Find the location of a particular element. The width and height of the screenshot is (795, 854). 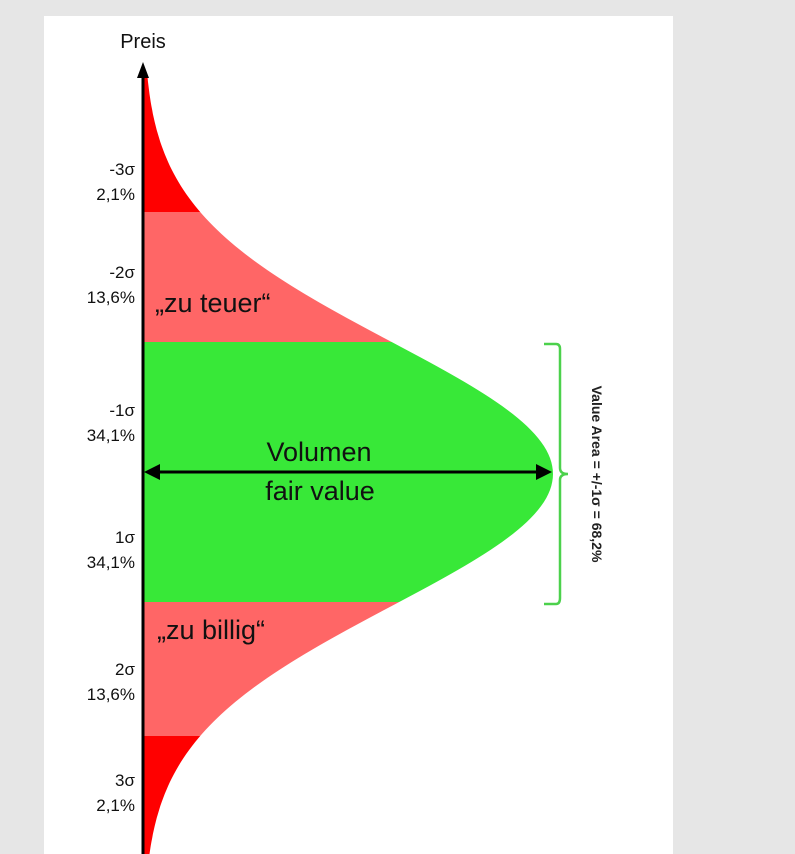

volume-arrow-right-head is located at coordinates (544, 472).